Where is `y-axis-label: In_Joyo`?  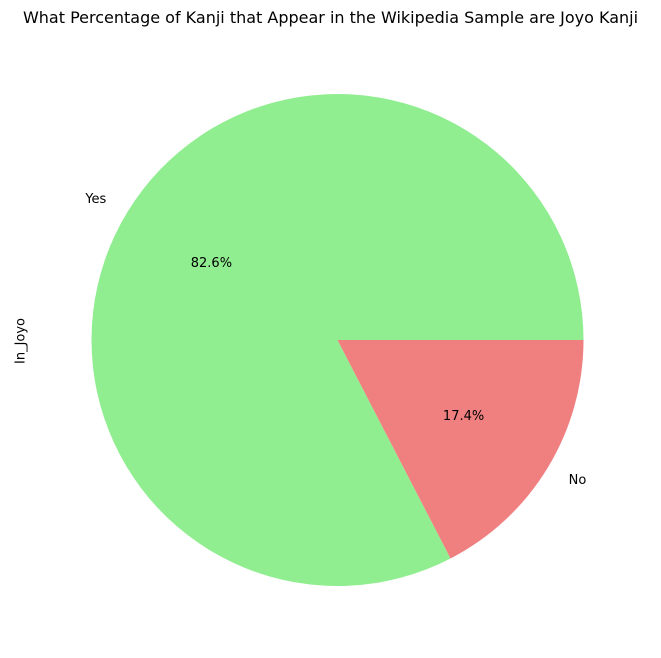
y-axis-label: In_Joyo is located at coordinates (21, 341).